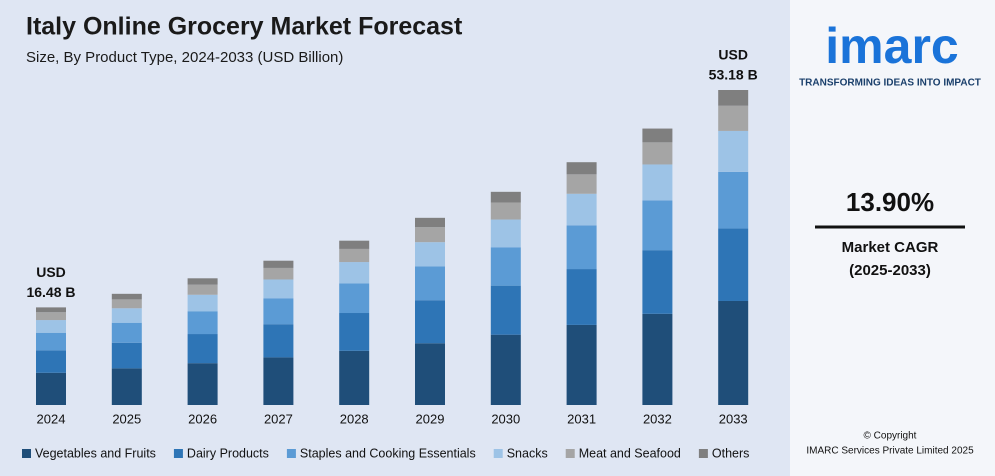 The width and height of the screenshot is (995, 476). Describe the element at coordinates (890, 436) in the screenshot. I see `copyright: © Copyright` at that location.